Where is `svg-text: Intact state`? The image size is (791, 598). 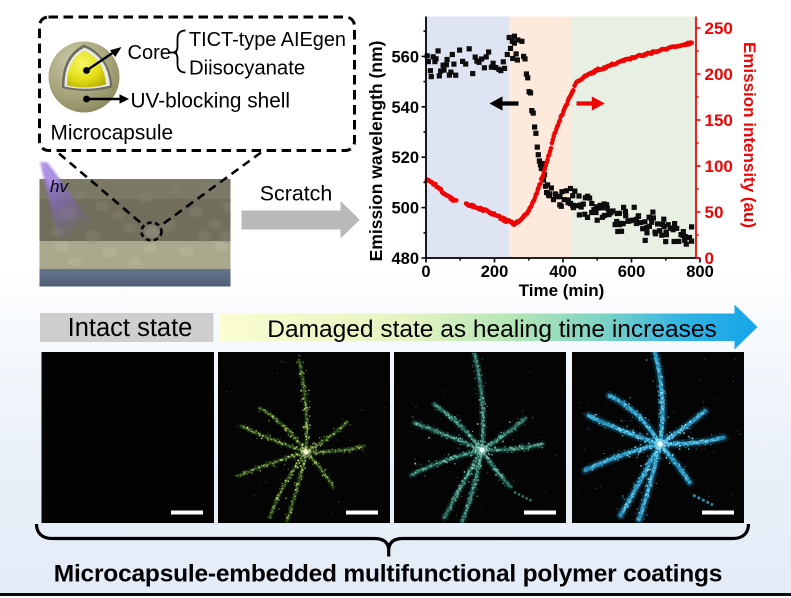
svg-text: Intact state is located at coordinates (130, 328).